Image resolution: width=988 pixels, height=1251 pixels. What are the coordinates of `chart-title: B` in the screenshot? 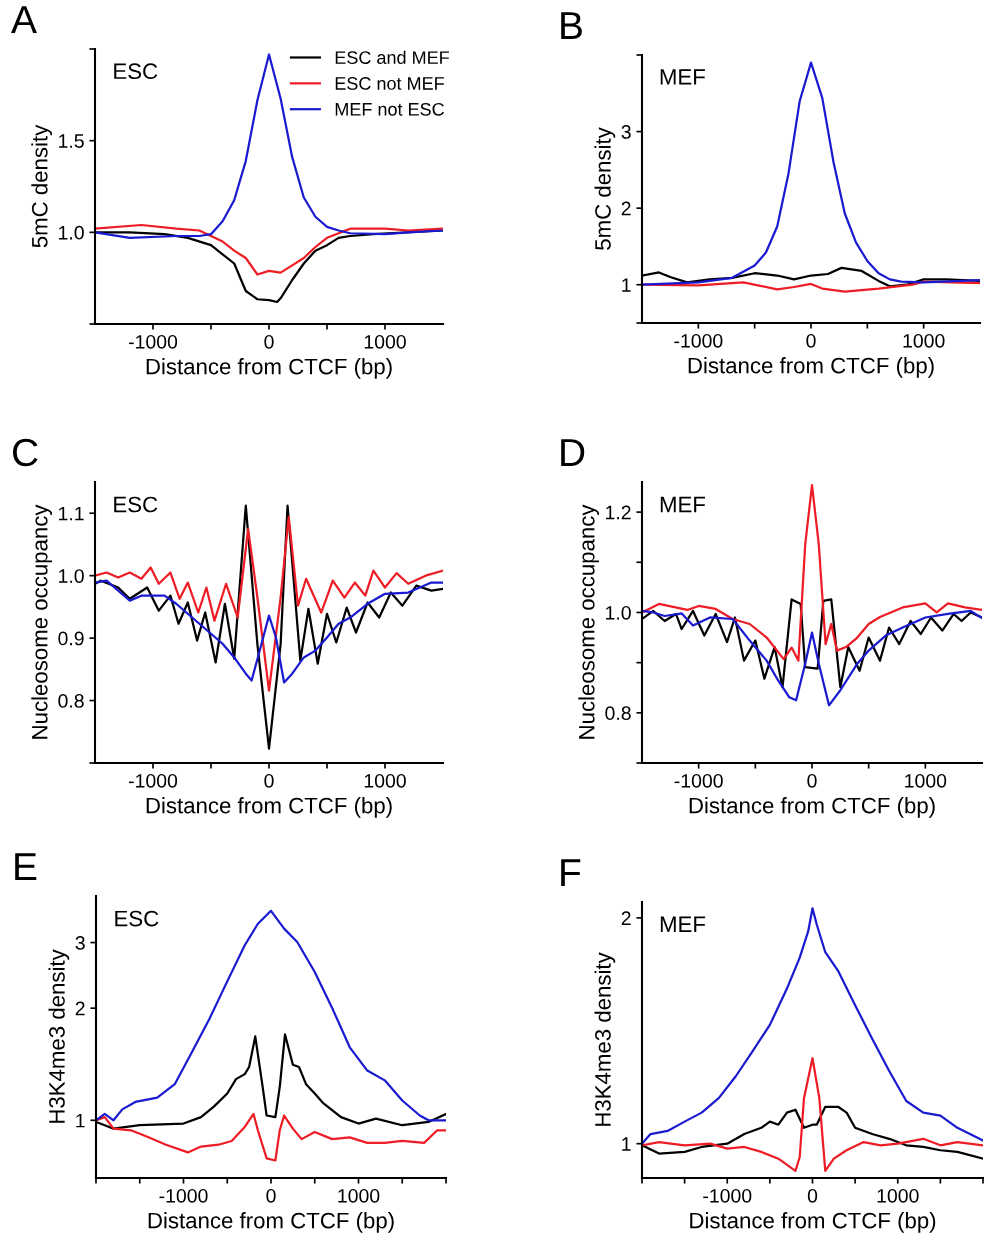 It's located at (571, 25).